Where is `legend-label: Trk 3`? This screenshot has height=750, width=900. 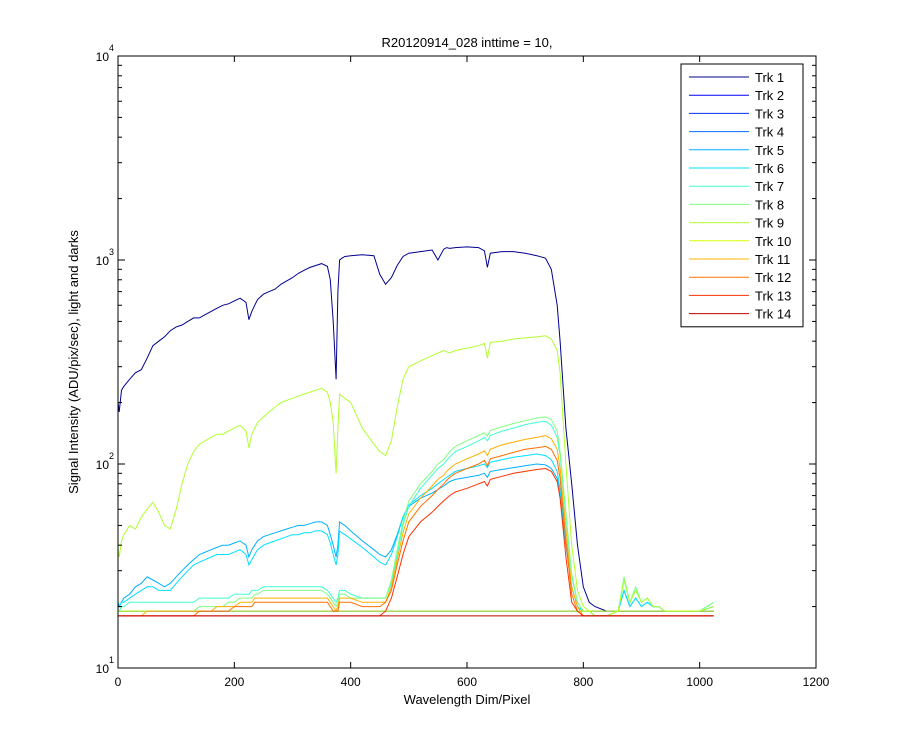 legend-label: Trk 3 is located at coordinates (769, 113).